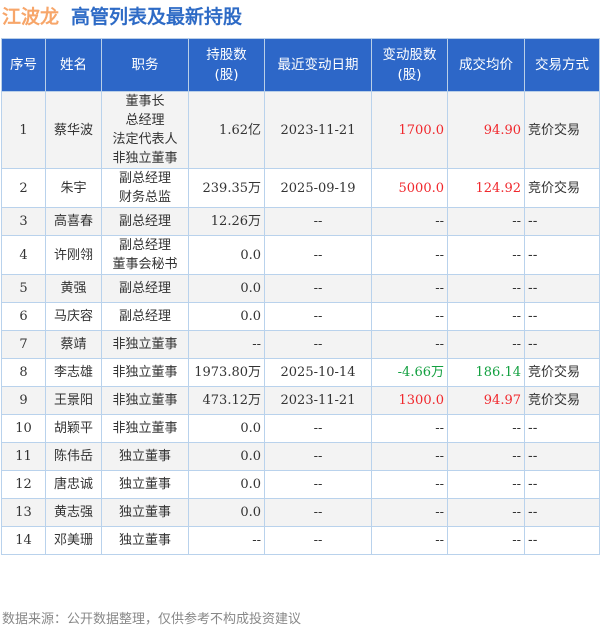  What do you see at coordinates (73, 288) in the screenshot?
I see `cell-name: 黄强` at bounding box center [73, 288].